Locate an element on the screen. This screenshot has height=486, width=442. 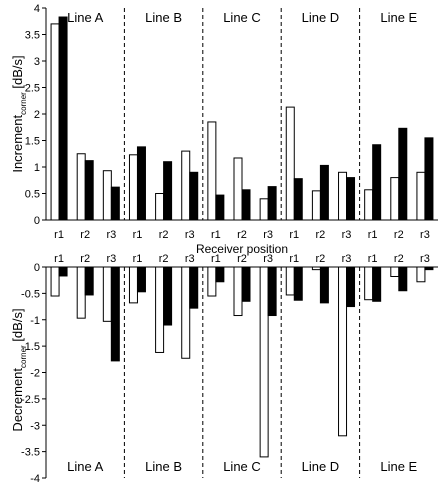
y-tick-label: -2 is located at coordinates (35, 374).